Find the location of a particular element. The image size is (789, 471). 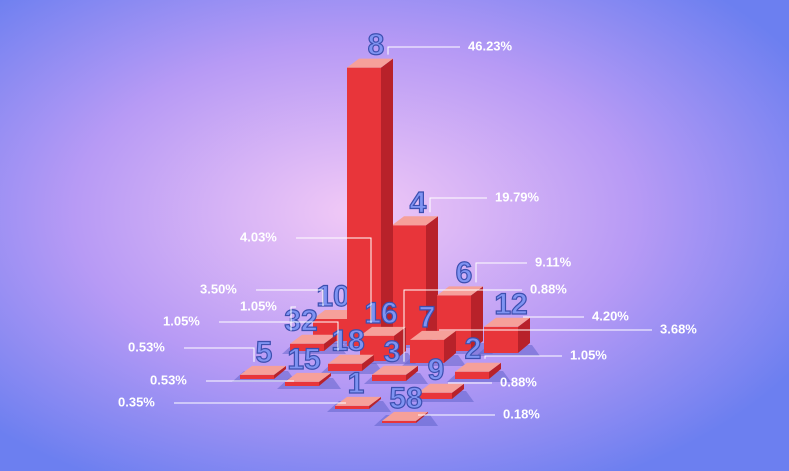

value-label: 0.18% is located at coordinates (521, 413).